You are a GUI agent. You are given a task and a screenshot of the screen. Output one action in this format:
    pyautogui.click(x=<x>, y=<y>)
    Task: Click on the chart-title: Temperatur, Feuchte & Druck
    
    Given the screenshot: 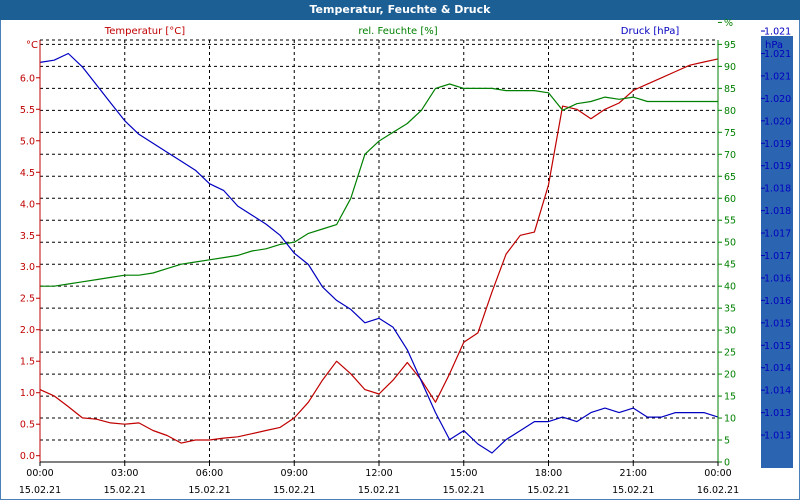 What is the action you would take?
    pyautogui.click(x=400, y=10)
    